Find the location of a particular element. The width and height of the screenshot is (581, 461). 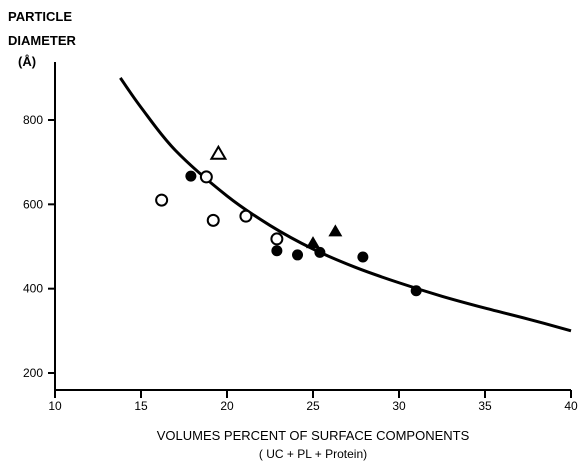

x-tick-label: 40 is located at coordinates (571, 406).